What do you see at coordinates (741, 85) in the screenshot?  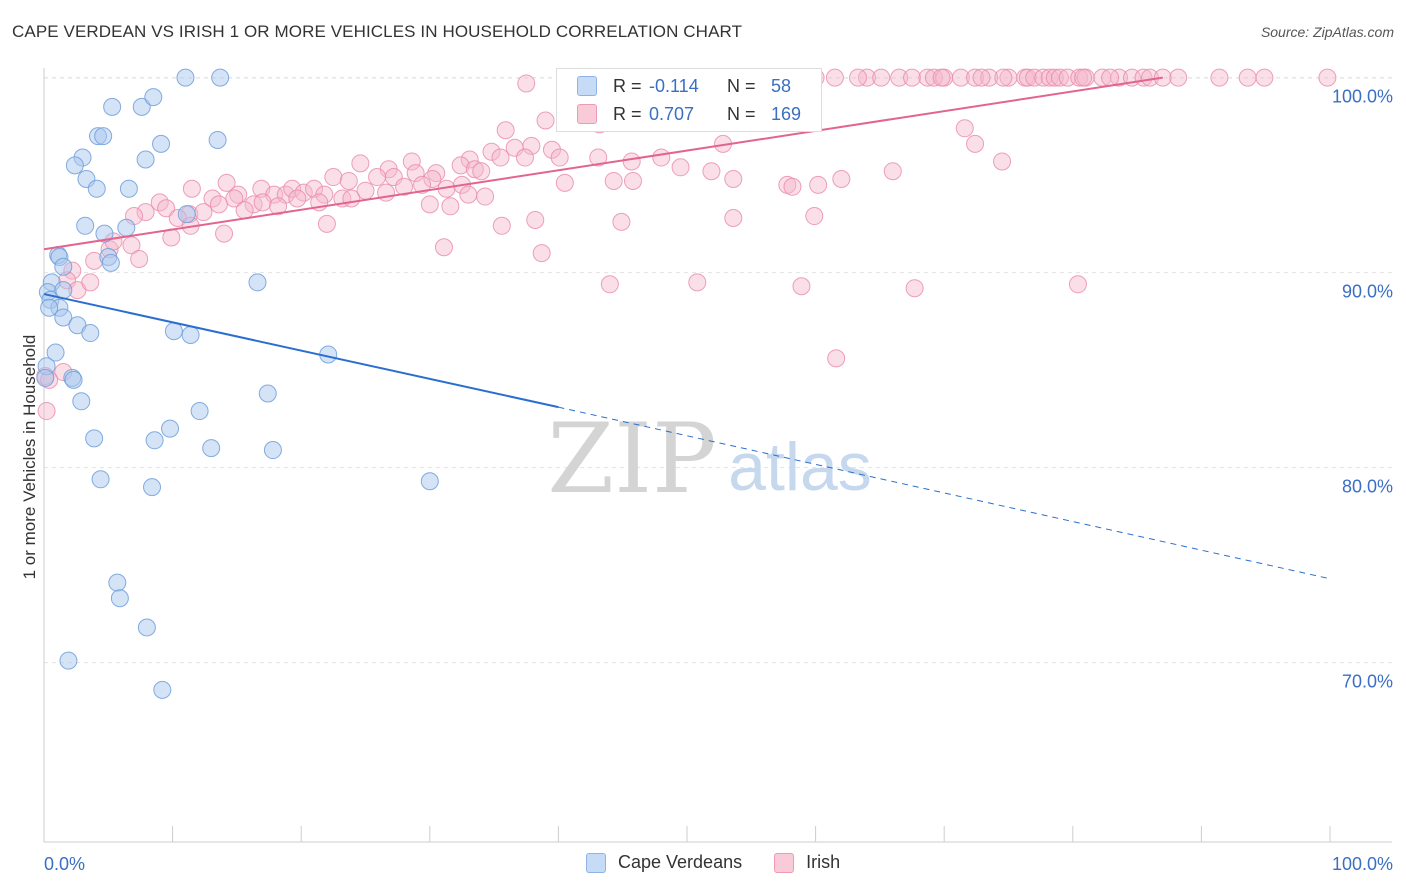 I see `n-label: N =` at bounding box center [741, 85].